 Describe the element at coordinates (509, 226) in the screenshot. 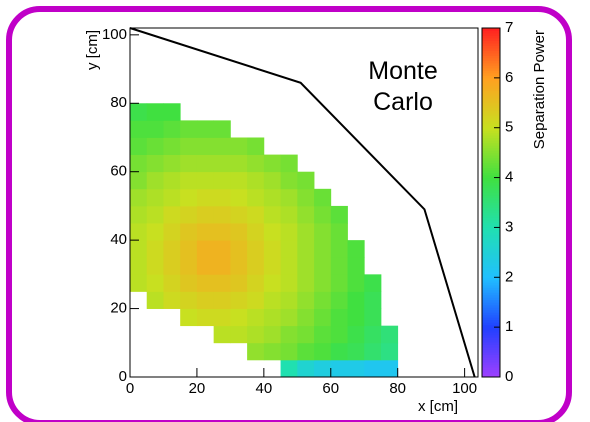

I see `z-tick-label: 3` at that location.